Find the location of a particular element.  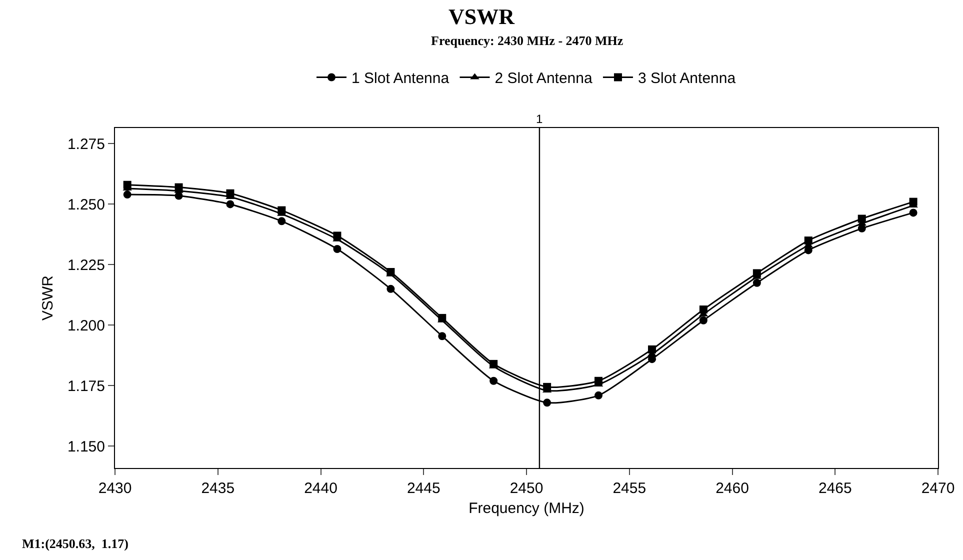

x-tick-label: 2445 is located at coordinates (423, 488).